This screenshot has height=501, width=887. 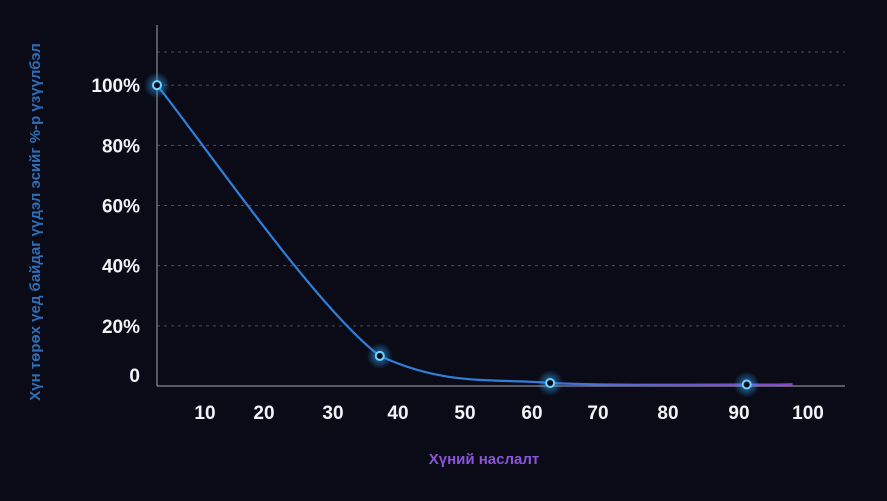 What do you see at coordinates (738, 413) in the screenshot?
I see `x-tick-label: 90` at bounding box center [738, 413].